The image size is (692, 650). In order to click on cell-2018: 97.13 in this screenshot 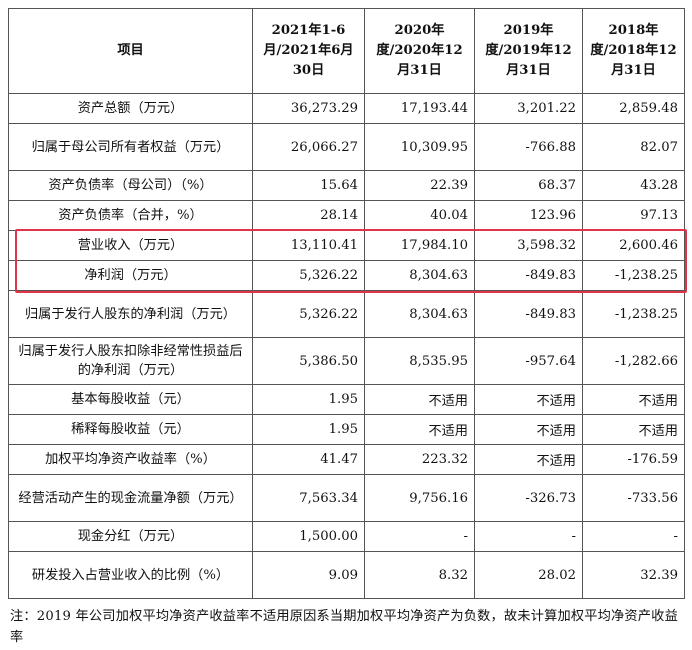, I will do `click(633, 215)`.